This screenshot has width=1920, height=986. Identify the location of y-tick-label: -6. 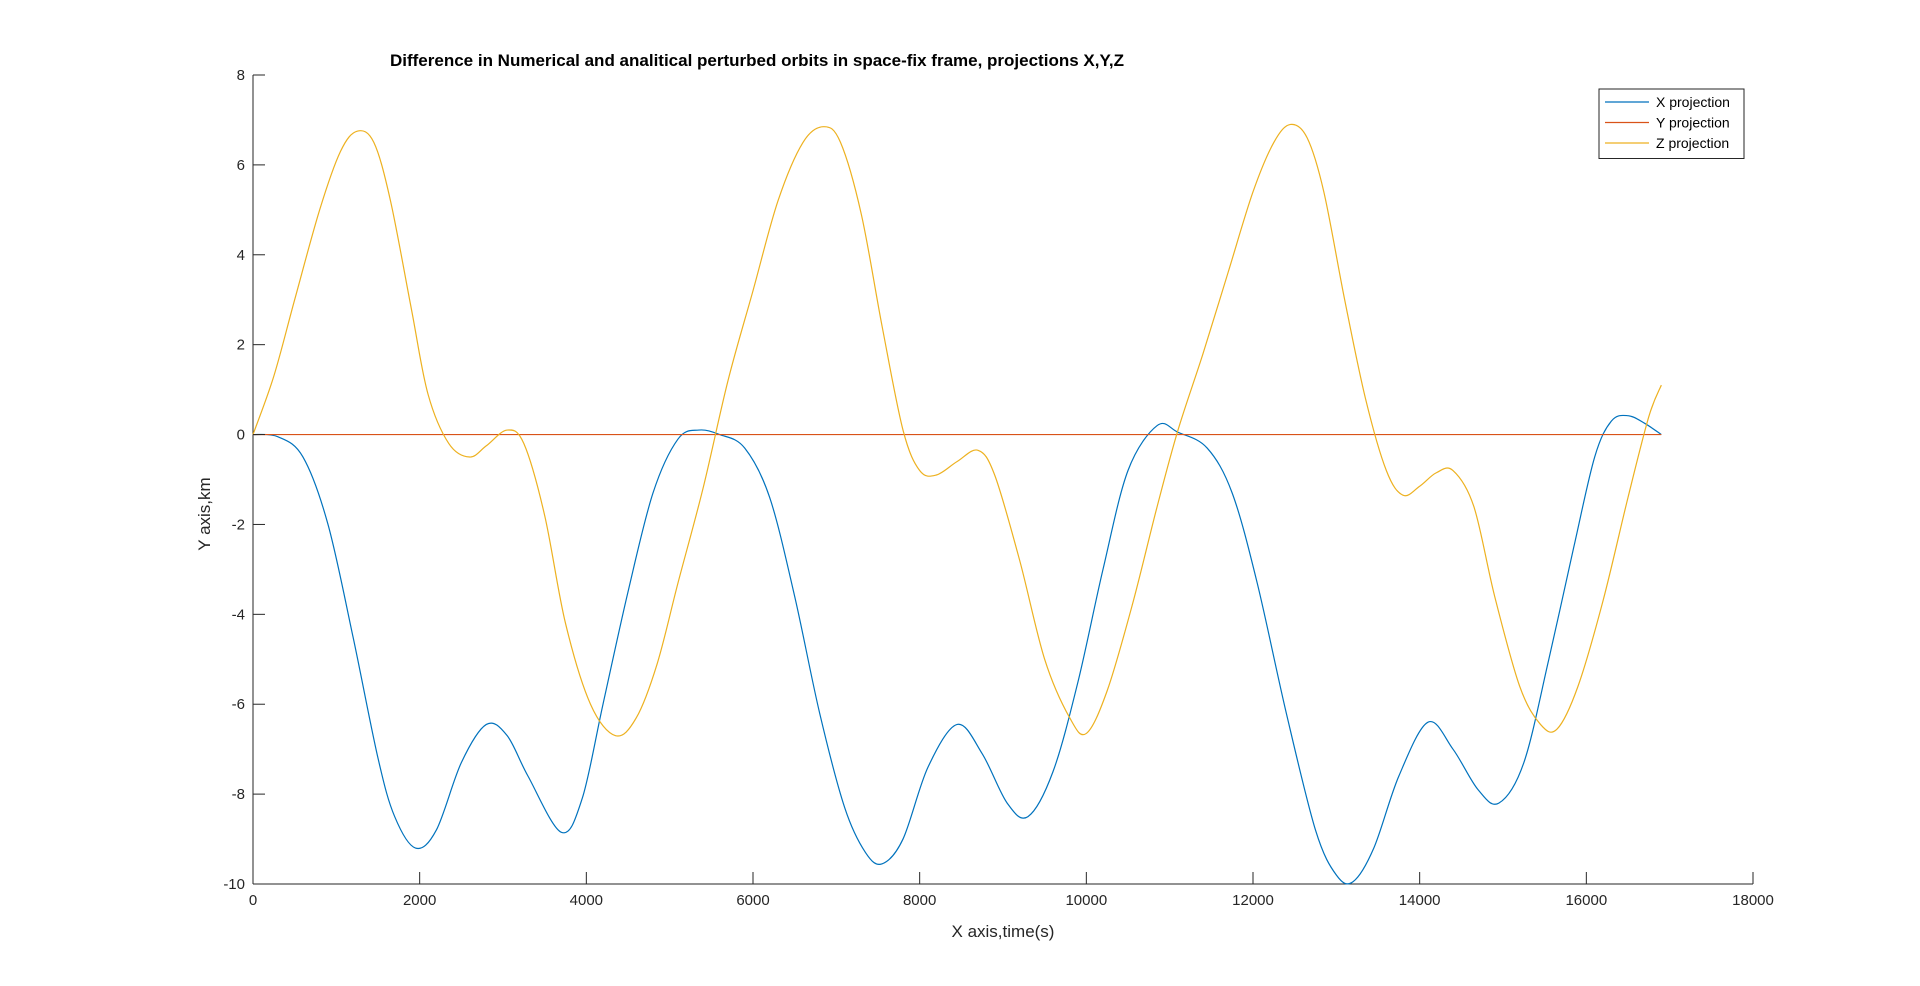
(238, 704).